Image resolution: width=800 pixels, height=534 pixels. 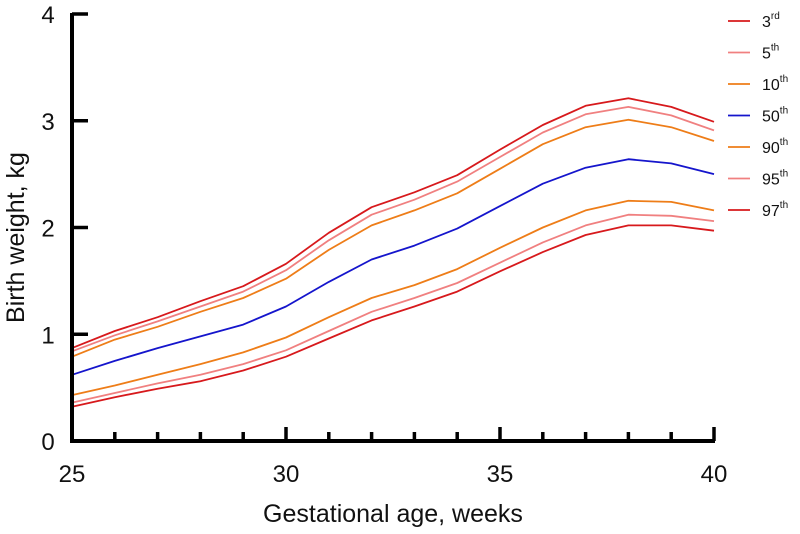 I want to click on x-tick-label: 40, so click(x=714, y=474).